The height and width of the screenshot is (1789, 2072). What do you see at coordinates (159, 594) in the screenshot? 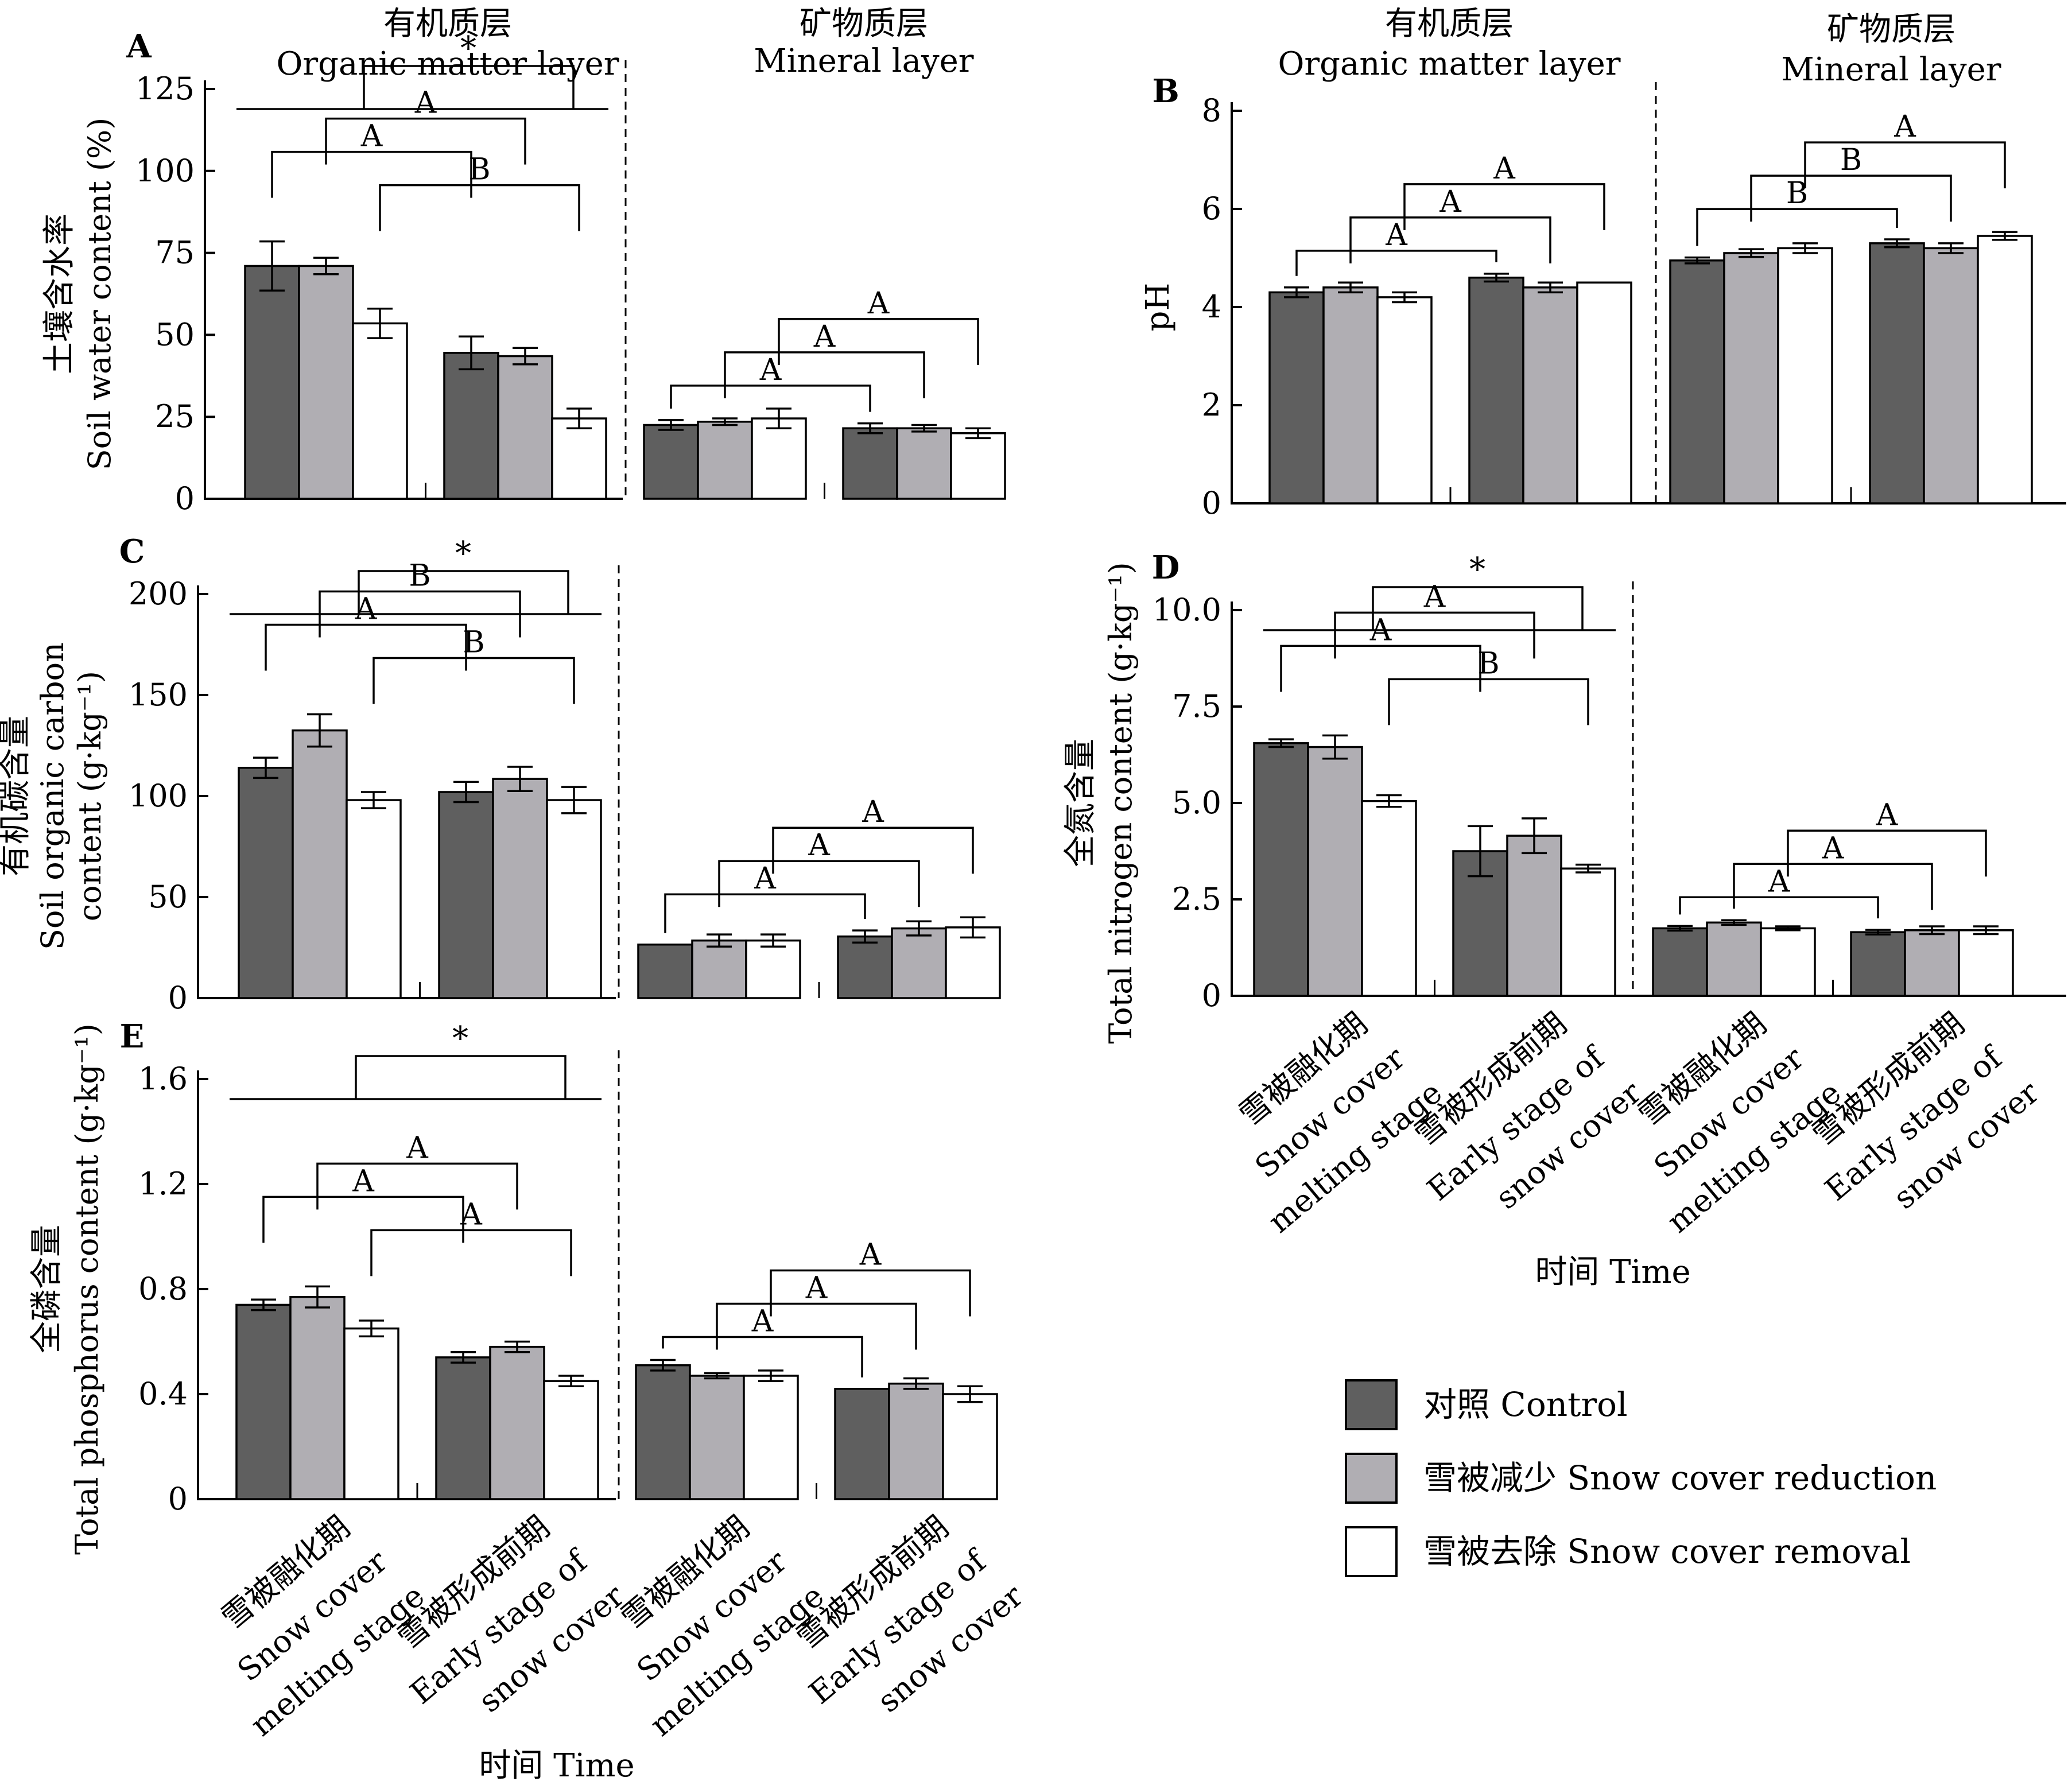
I see `y-tick-label: 200` at bounding box center [159, 594].